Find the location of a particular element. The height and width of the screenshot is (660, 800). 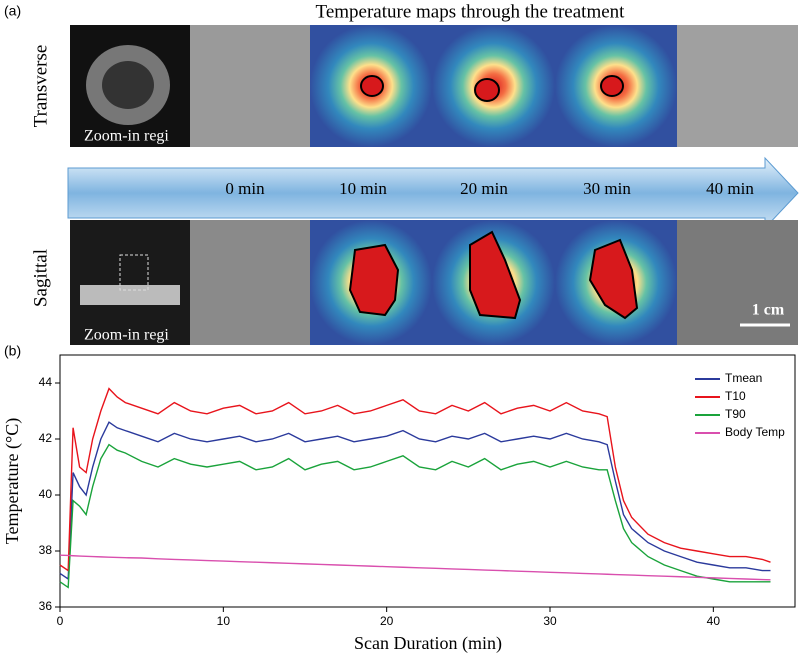

x-tick-label: 10 is located at coordinates (224, 621).